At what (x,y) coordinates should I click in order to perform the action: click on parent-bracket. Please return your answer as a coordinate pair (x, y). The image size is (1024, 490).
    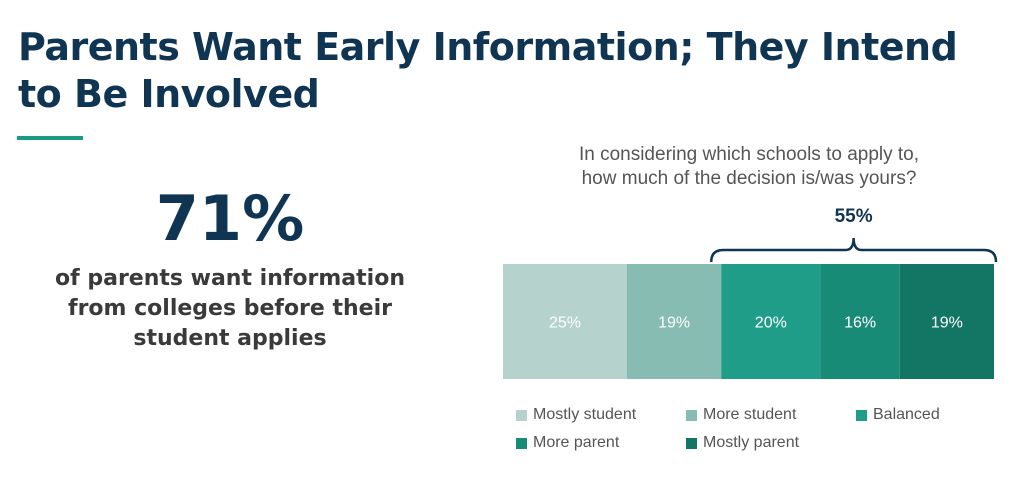
    Looking at the image, I should click on (853, 250).